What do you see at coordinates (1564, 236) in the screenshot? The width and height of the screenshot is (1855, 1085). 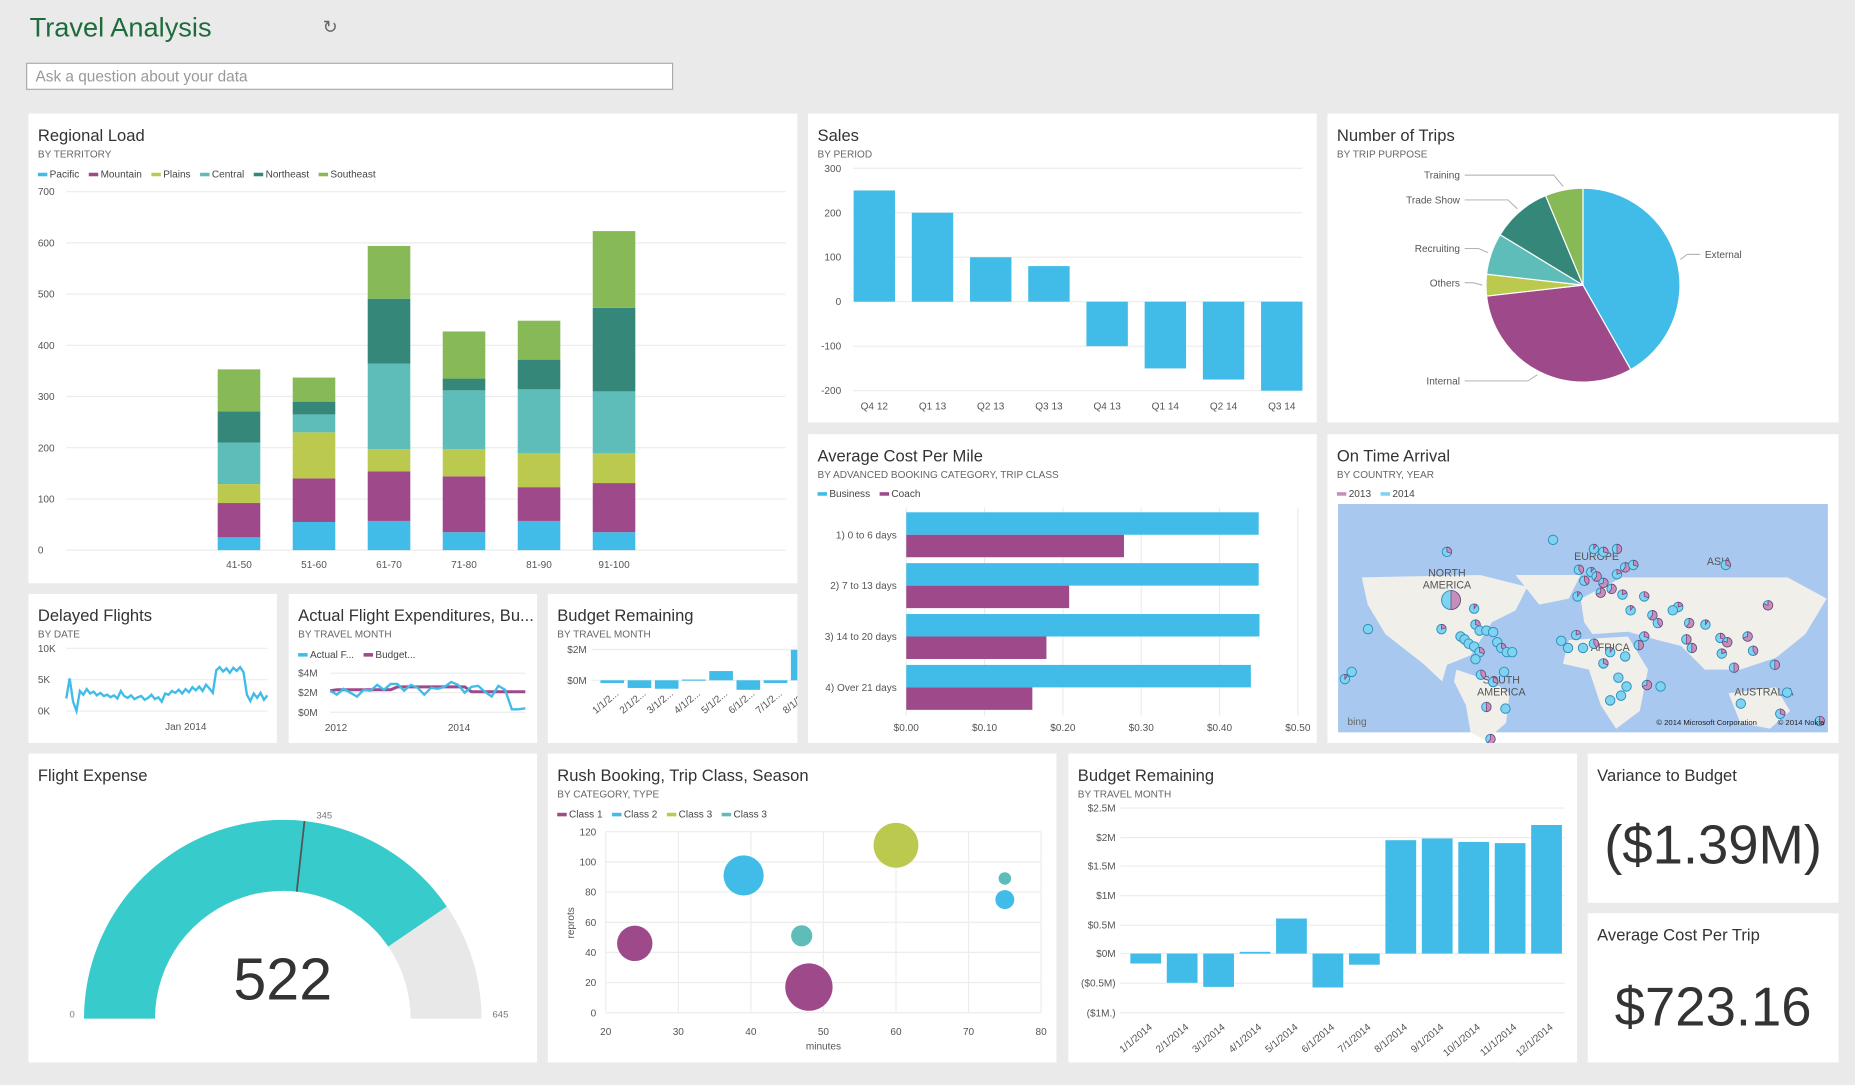 I see `pie-slice-training` at bounding box center [1564, 236].